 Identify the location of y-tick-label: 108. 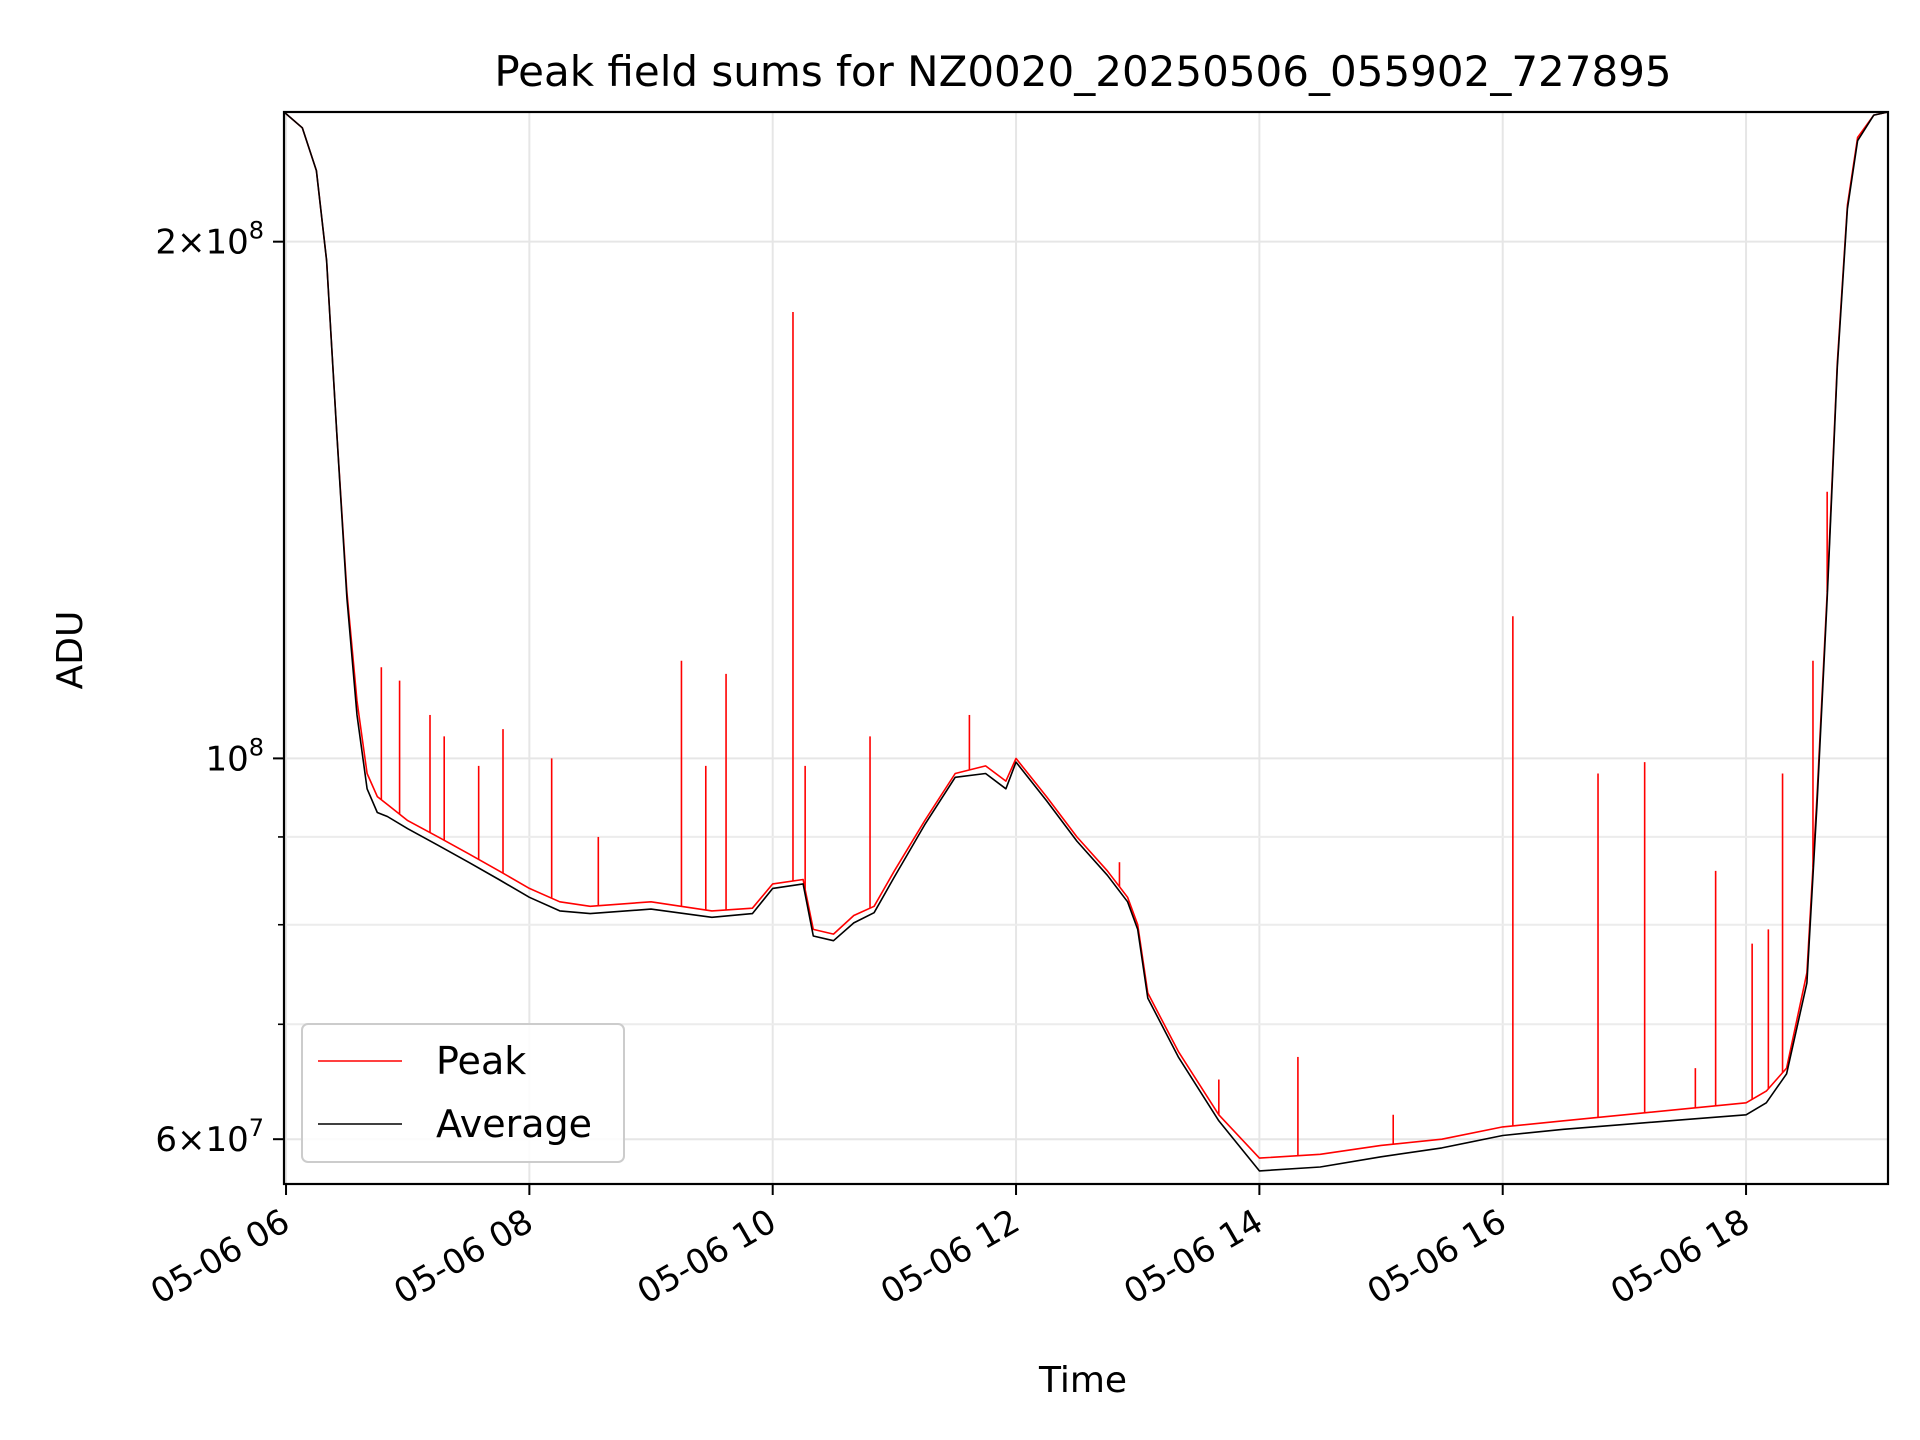
(234, 756).